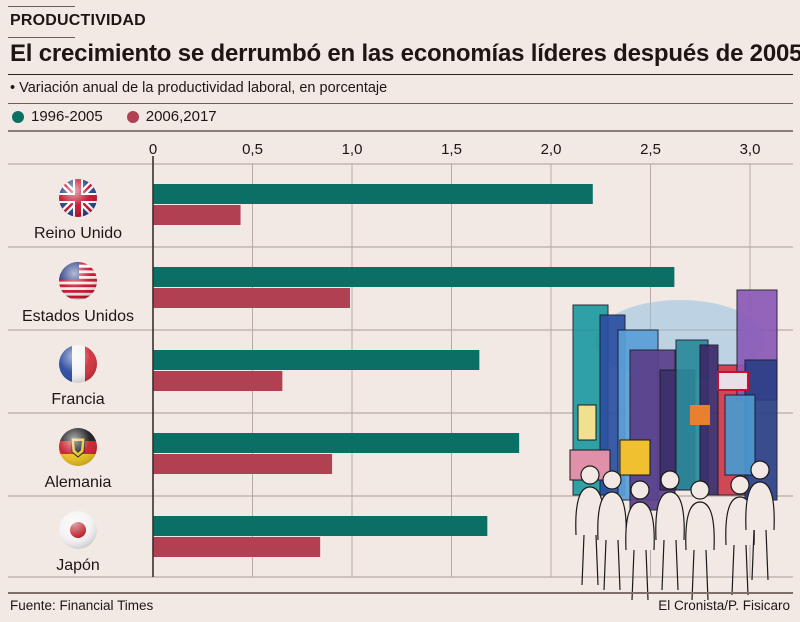 Image resolution: width=800 pixels, height=622 pixels. I want to click on uk-flag-icon, so click(78, 198).